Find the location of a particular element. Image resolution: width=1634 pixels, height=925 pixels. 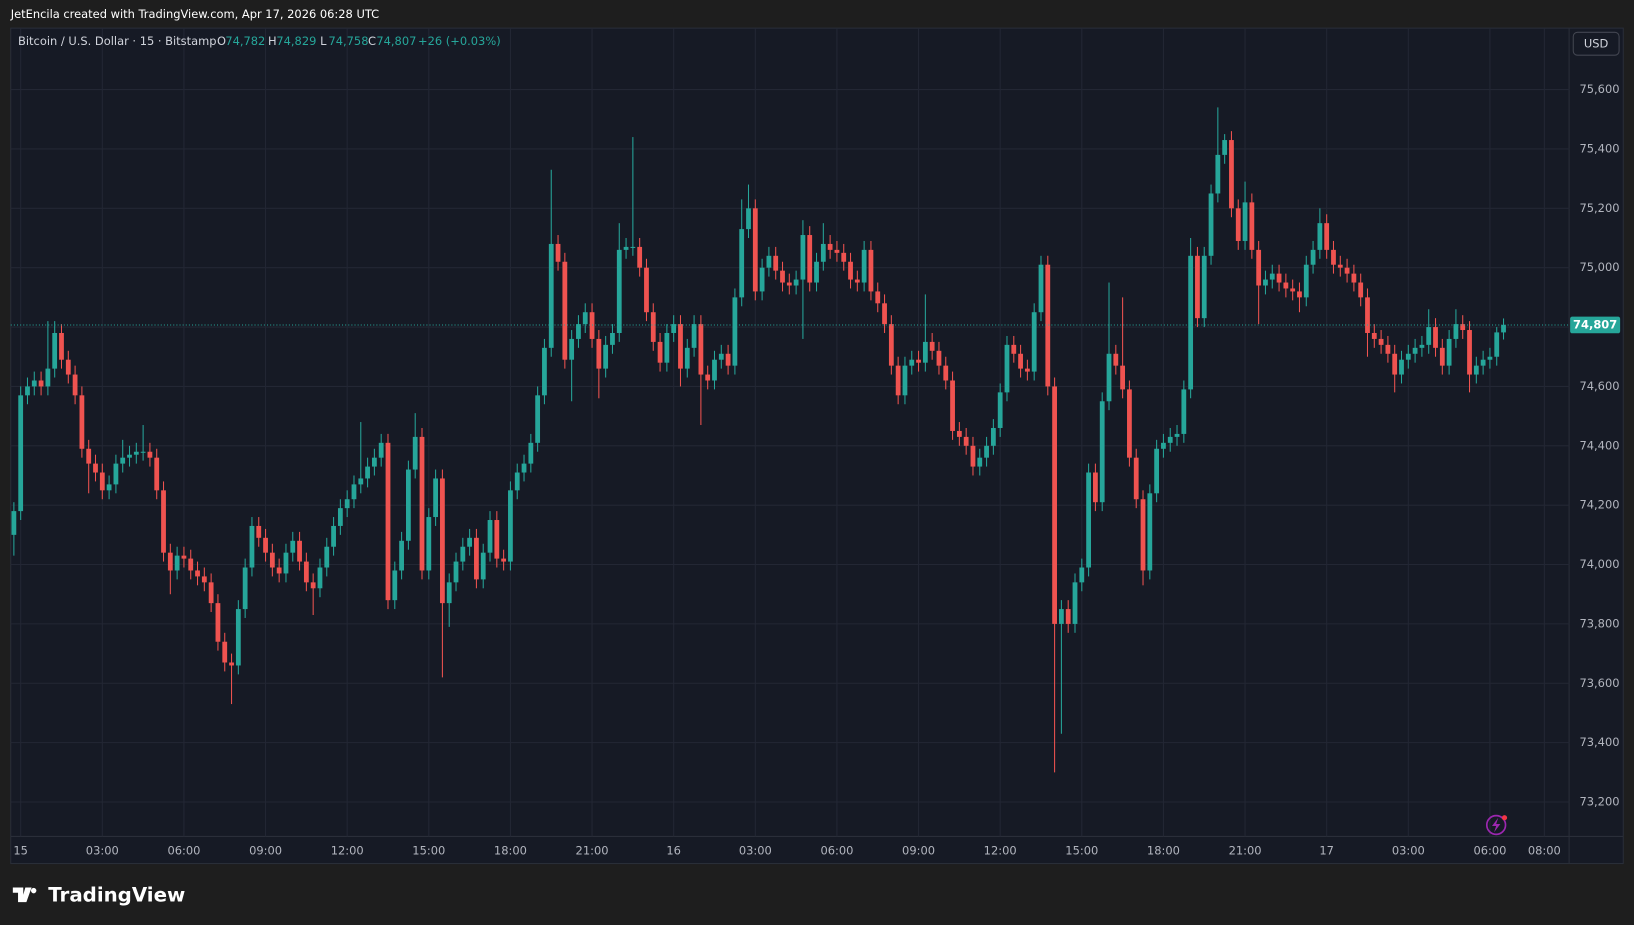

y-tick-label: 74,400 is located at coordinates (1600, 445).